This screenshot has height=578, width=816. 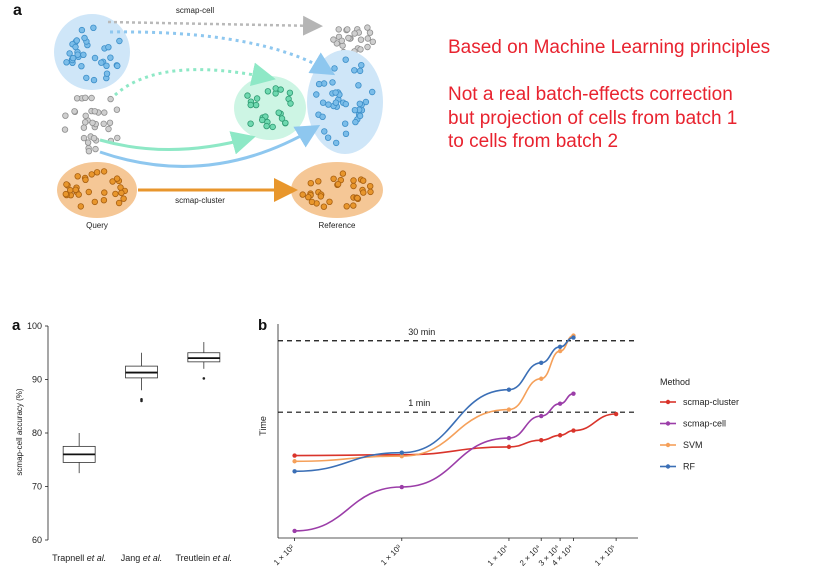 I want to click on note-line-2: Not a real batch-effects correction, so click(x=590, y=94).